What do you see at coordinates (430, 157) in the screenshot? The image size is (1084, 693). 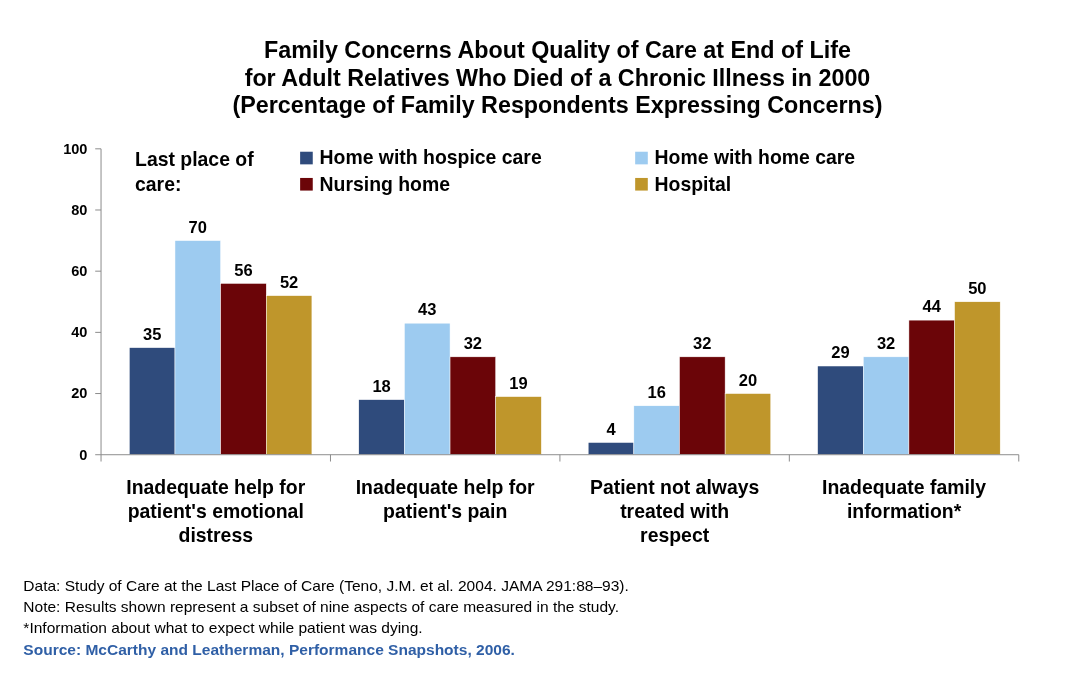 I see `legend-label: Home with hospice care` at bounding box center [430, 157].